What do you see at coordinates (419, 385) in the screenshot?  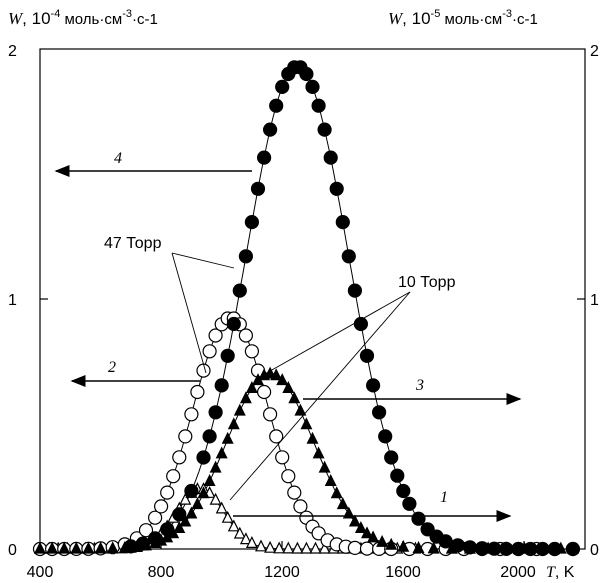 I see `arrow-label-3: 3` at bounding box center [419, 385].